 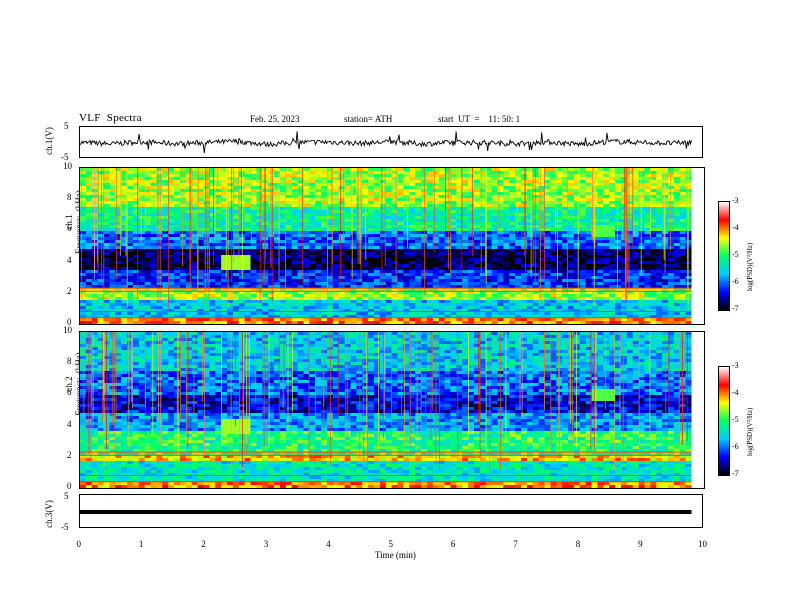 I want to click on x-tick-label: 7, so click(x=515, y=544).